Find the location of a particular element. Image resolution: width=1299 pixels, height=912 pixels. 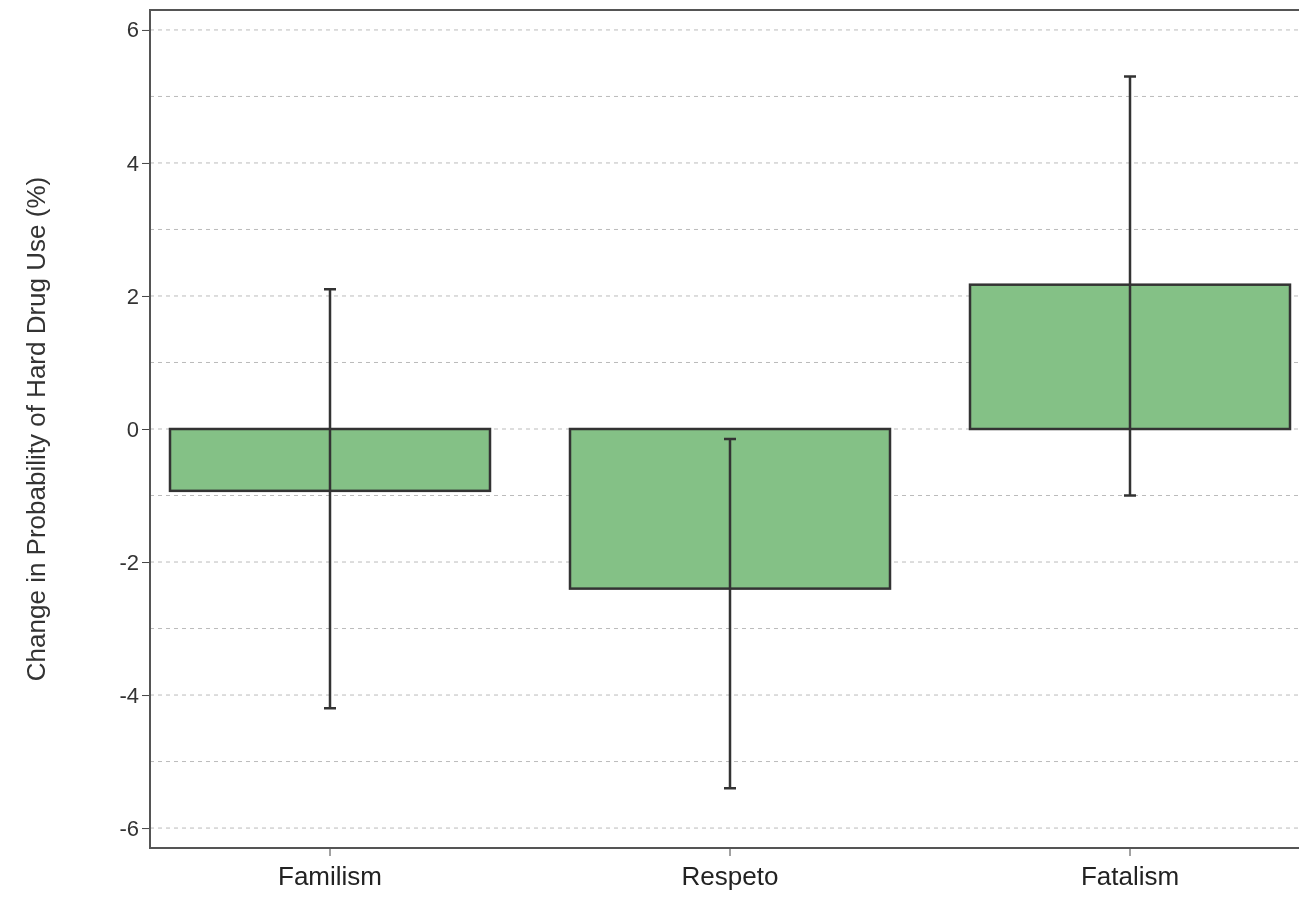

x-tick-label: Fatalism is located at coordinates (1130, 876).